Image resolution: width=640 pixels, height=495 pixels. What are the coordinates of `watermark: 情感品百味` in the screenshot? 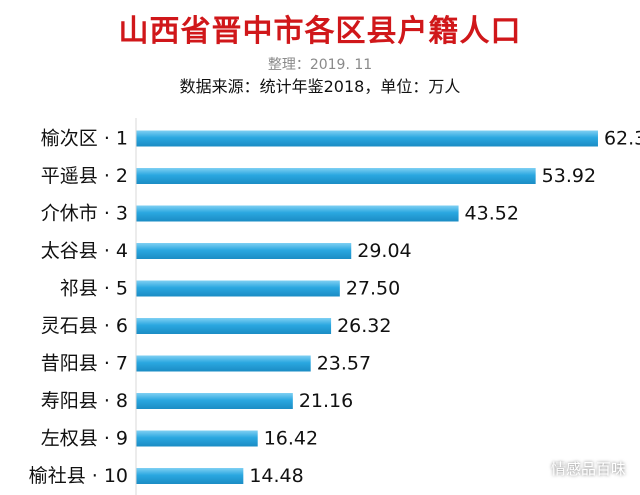 It's located at (576, 468).